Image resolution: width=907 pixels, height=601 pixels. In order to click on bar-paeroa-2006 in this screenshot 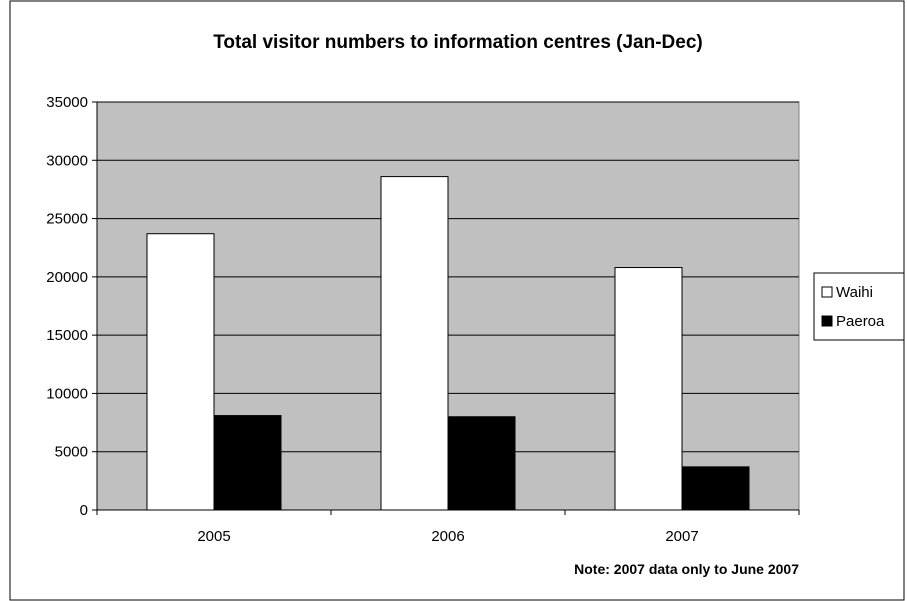, I will do `click(481, 463)`.